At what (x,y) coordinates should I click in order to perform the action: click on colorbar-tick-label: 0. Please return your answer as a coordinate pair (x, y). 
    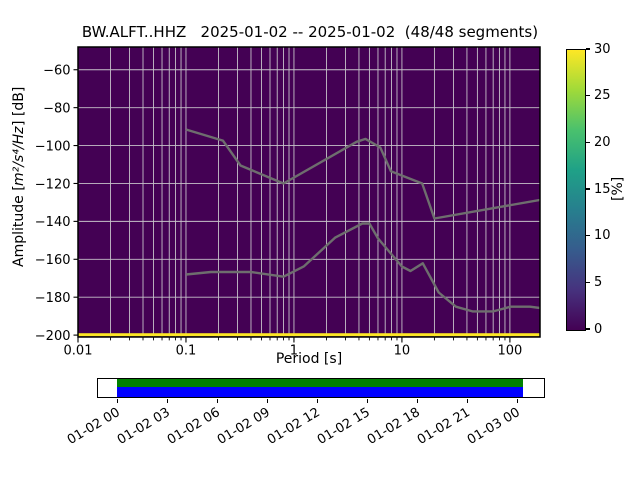
    Looking at the image, I should click on (598, 329).